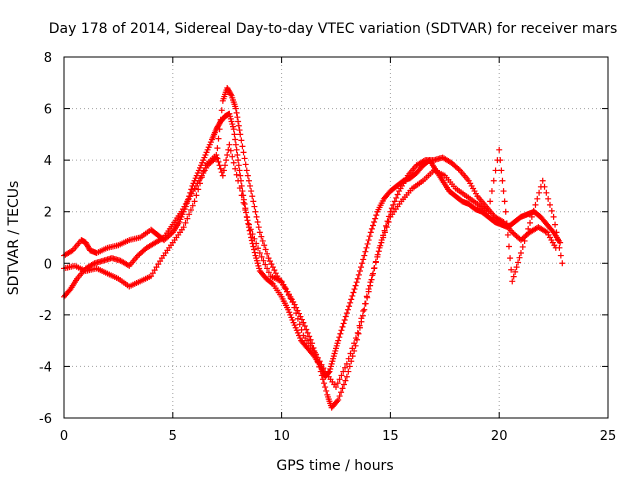  Describe the element at coordinates (48, 213) in the screenshot. I see `y-tick-label: 2` at that location.